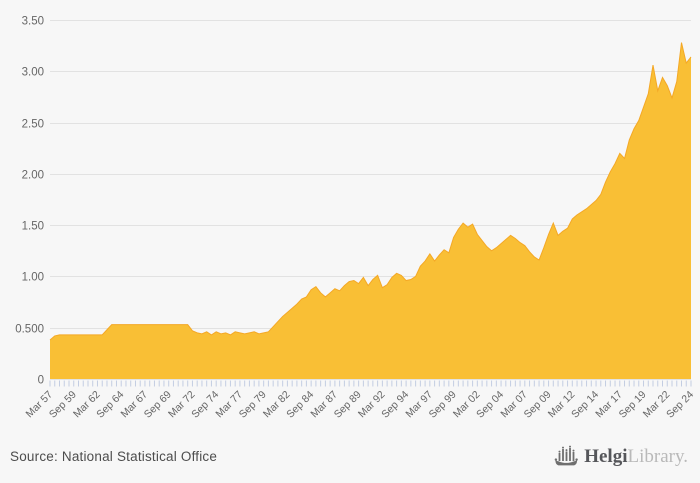 The image size is (700, 483). I want to click on y-axis-label: 3.50, so click(33, 22).